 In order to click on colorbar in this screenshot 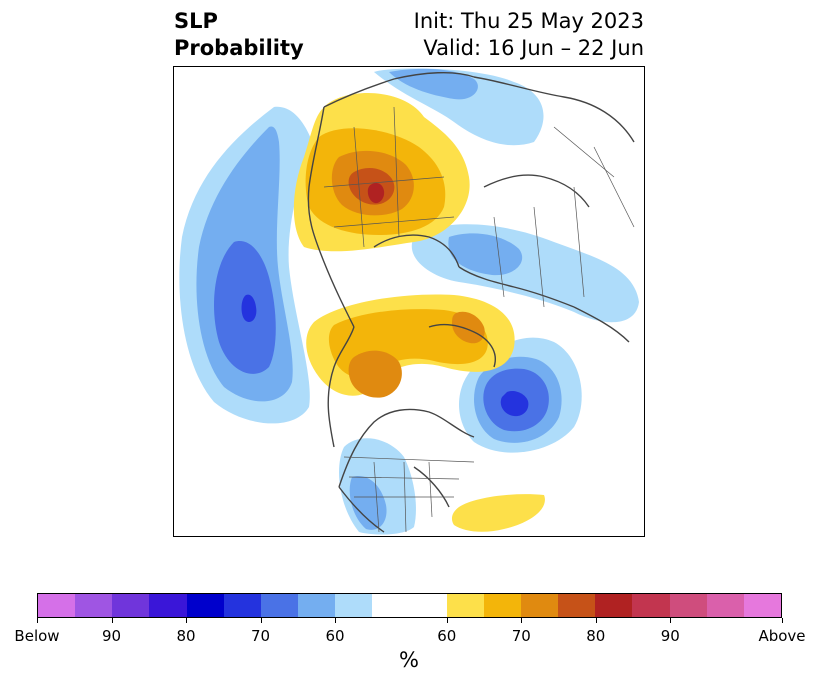, I will do `click(409, 605)`.